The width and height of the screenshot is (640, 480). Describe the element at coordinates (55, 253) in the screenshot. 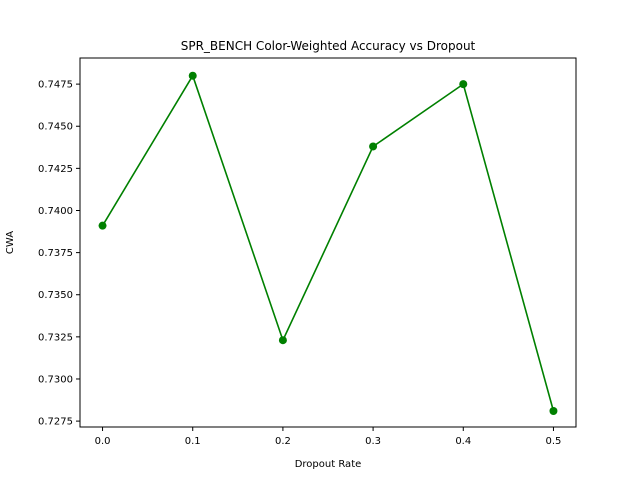

I see `y-tick-label: 0.7375` at that location.